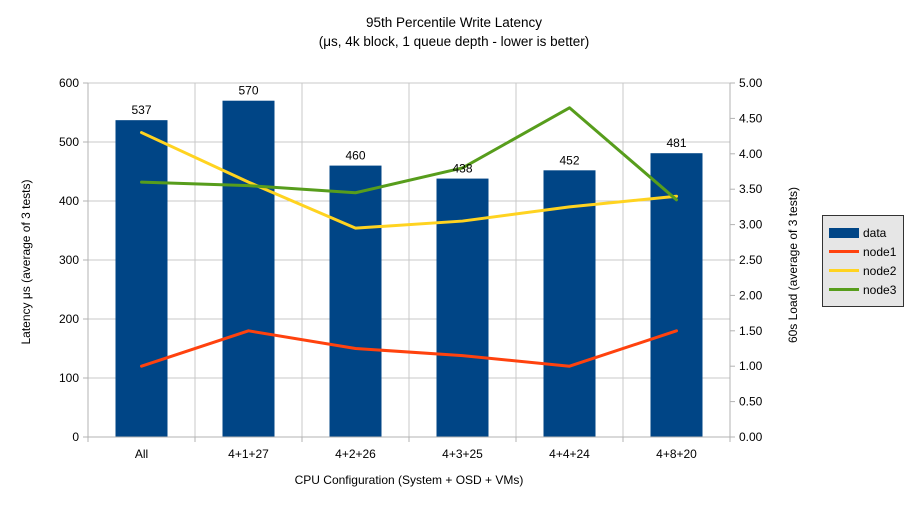 The height and width of the screenshot is (511, 908). I want to click on bar-value-label: 460, so click(355, 156).